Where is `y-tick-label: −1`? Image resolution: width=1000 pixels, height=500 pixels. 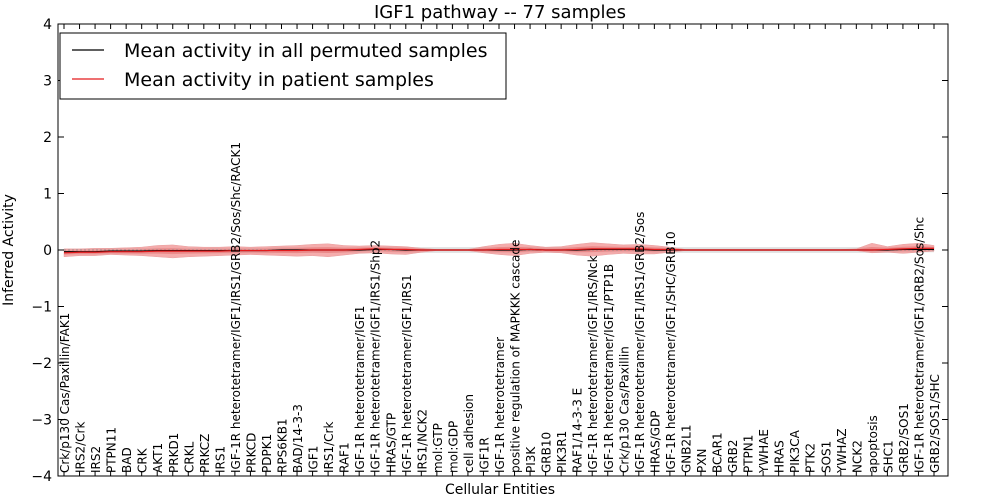
y-tick-label: −1 is located at coordinates (41, 308).